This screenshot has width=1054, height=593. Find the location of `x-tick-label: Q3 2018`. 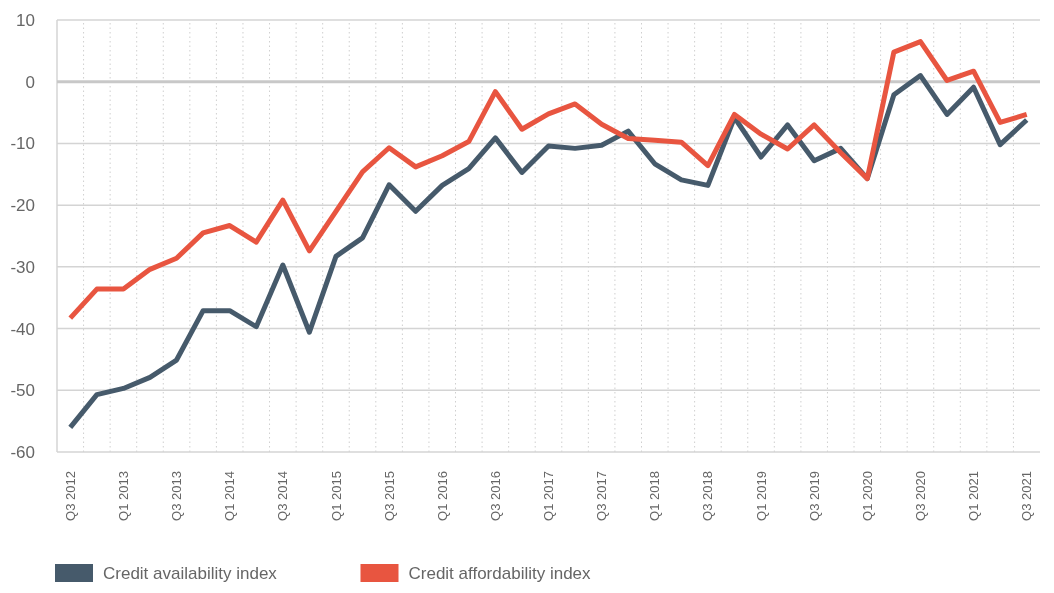

x-tick-label: Q3 2018 is located at coordinates (708, 496).